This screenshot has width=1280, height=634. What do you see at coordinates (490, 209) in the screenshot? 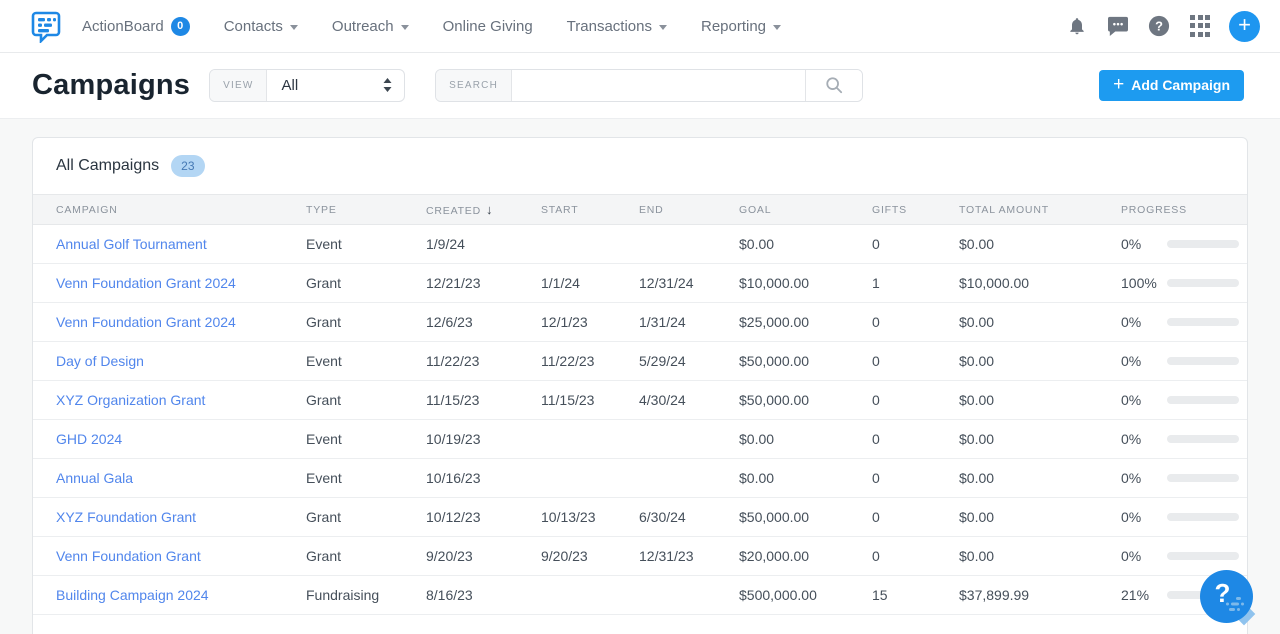
I see `sort-desc-icon: ↓` at bounding box center [490, 209].